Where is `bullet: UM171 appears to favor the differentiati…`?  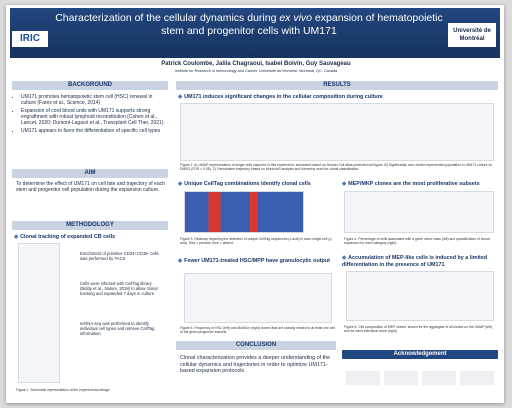
bullet: UM171 appears to favor the differentiati… is located at coordinates (94, 131).